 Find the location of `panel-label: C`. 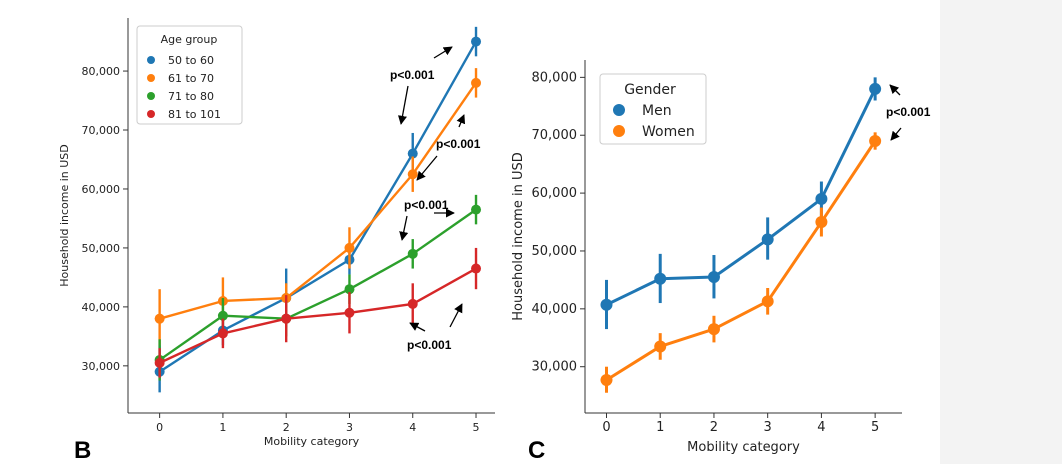

panel-label: C is located at coordinates (536, 450).